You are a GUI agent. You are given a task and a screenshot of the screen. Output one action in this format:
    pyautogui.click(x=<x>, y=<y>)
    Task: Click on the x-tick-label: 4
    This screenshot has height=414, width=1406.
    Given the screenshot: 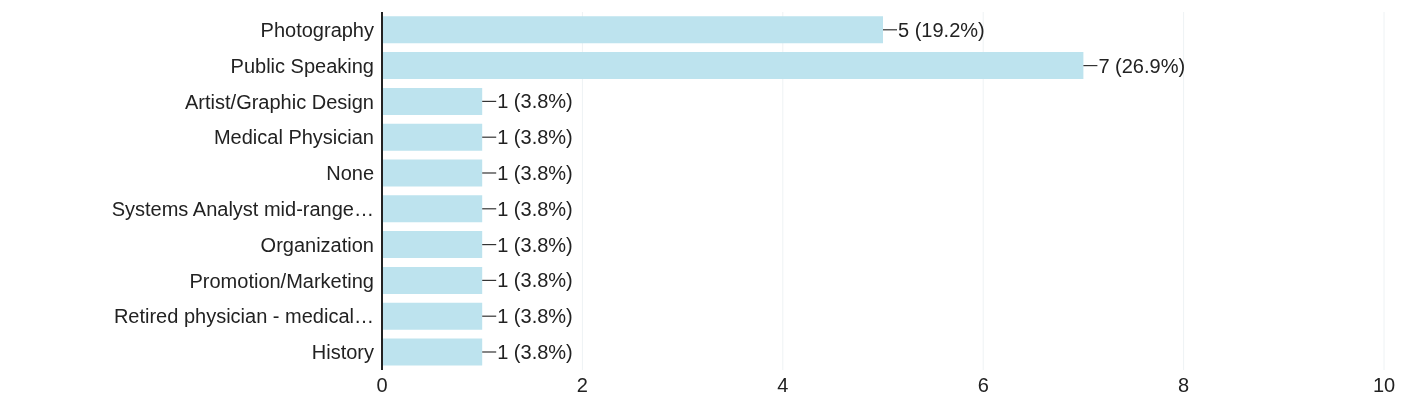 What is the action you would take?
    pyautogui.click(x=783, y=385)
    